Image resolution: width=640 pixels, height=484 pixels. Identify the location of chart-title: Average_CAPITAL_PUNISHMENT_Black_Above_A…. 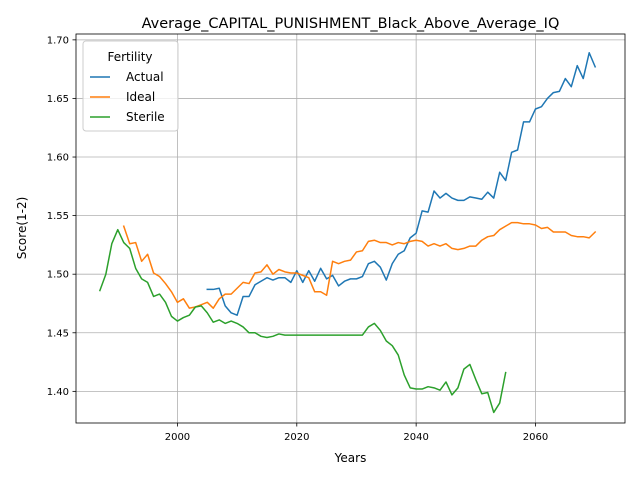
(351, 24).